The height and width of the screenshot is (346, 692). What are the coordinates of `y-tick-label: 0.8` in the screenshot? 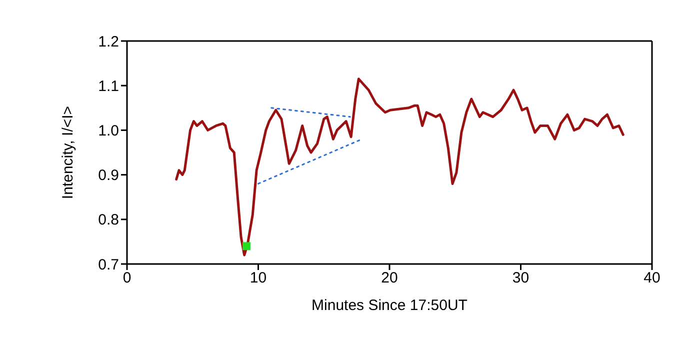 It's located at (108, 220).